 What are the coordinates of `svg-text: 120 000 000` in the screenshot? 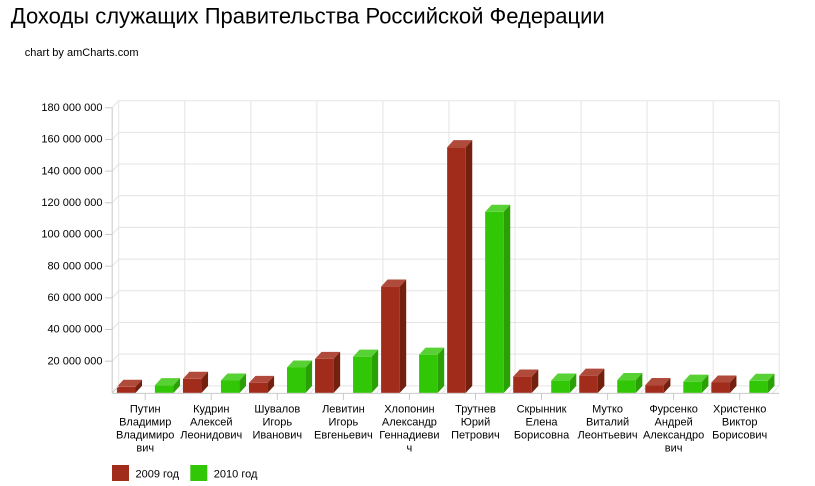 It's located at (71, 203).